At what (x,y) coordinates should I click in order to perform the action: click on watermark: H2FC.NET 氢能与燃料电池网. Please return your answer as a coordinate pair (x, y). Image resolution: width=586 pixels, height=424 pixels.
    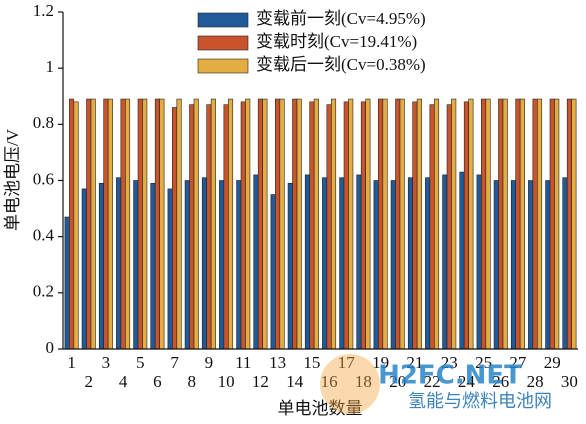
    Looking at the image, I should click on (436, 384).